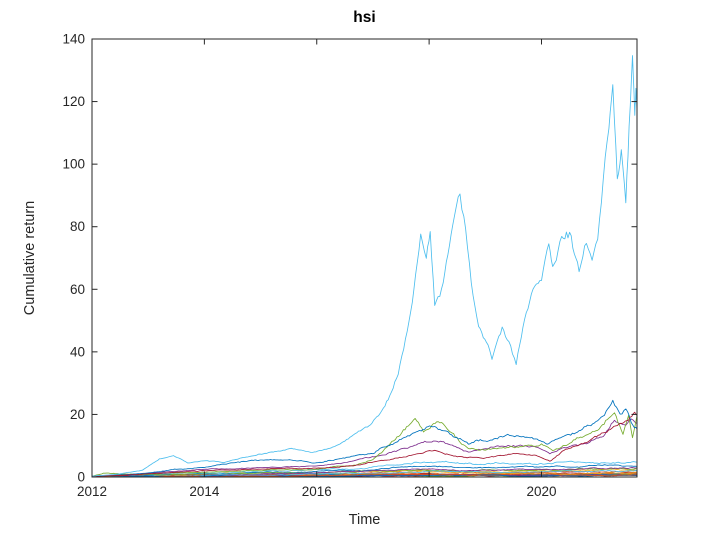  I want to click on series-major-purple, so click(364, 447).